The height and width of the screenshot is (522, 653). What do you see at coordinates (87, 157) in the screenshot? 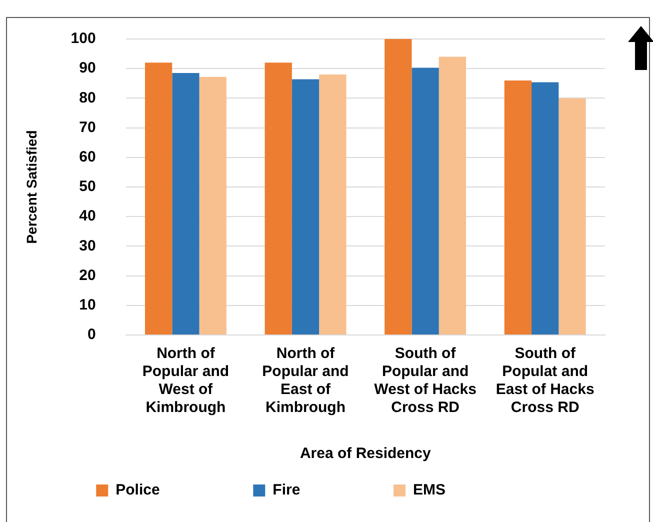
I see `y-tick-label: 60` at bounding box center [87, 157].